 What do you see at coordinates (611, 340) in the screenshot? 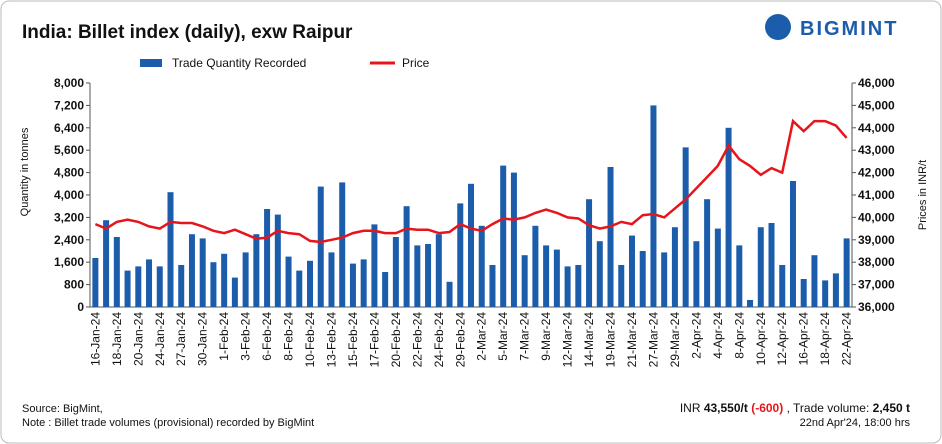
I see `x-tick-label: 19-Mar-24` at bounding box center [611, 340].